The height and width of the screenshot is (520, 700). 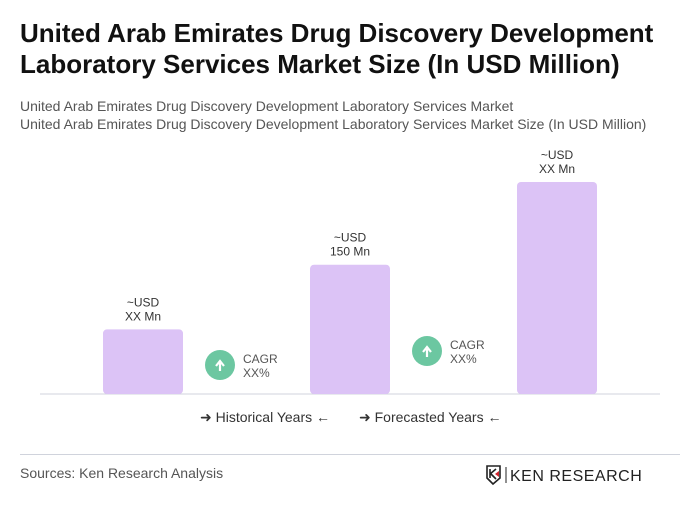 I want to click on legend-historical-label: Historical Years, so click(x=264, y=417).